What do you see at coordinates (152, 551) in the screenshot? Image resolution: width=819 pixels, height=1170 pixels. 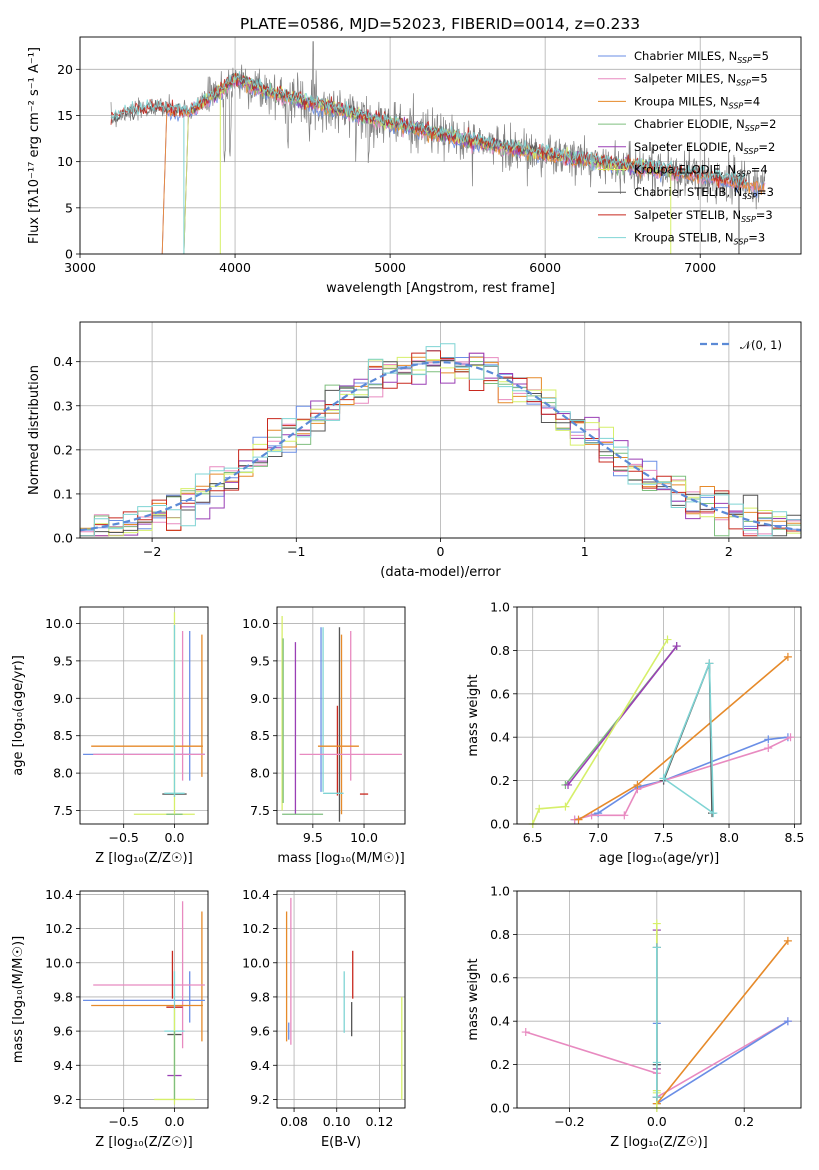 I see `x-tick-label: −2` at bounding box center [152, 551].